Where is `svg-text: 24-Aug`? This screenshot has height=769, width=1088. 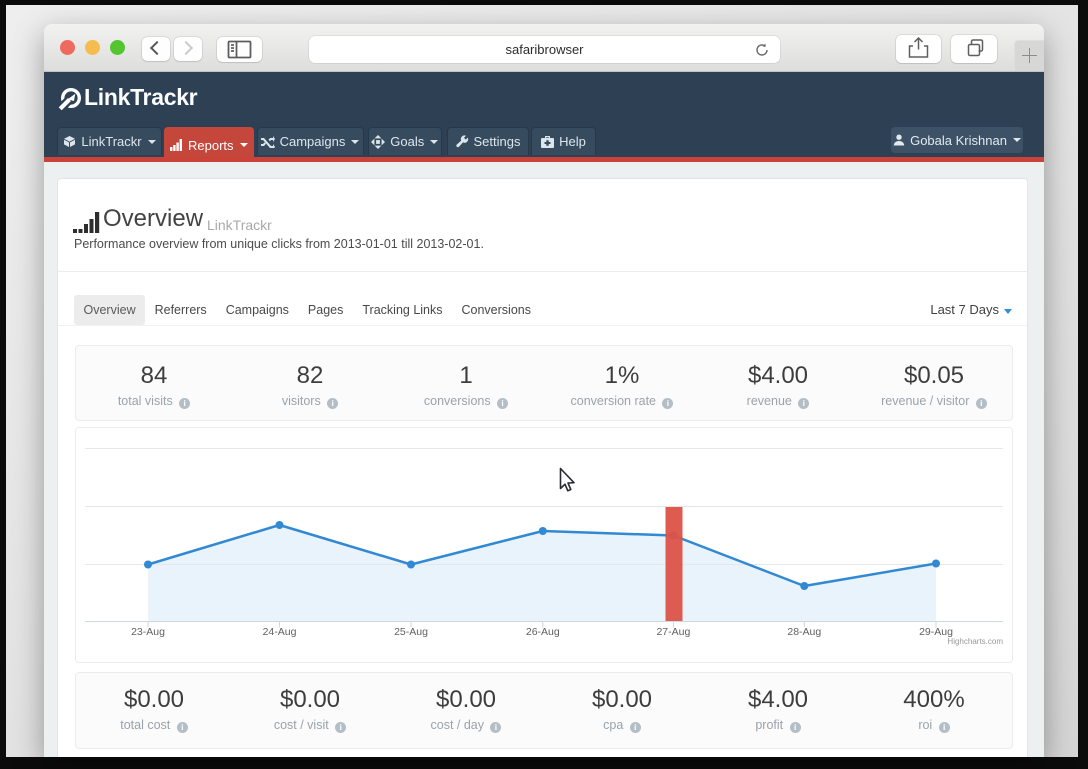
svg-text: 24-Aug is located at coordinates (280, 632).